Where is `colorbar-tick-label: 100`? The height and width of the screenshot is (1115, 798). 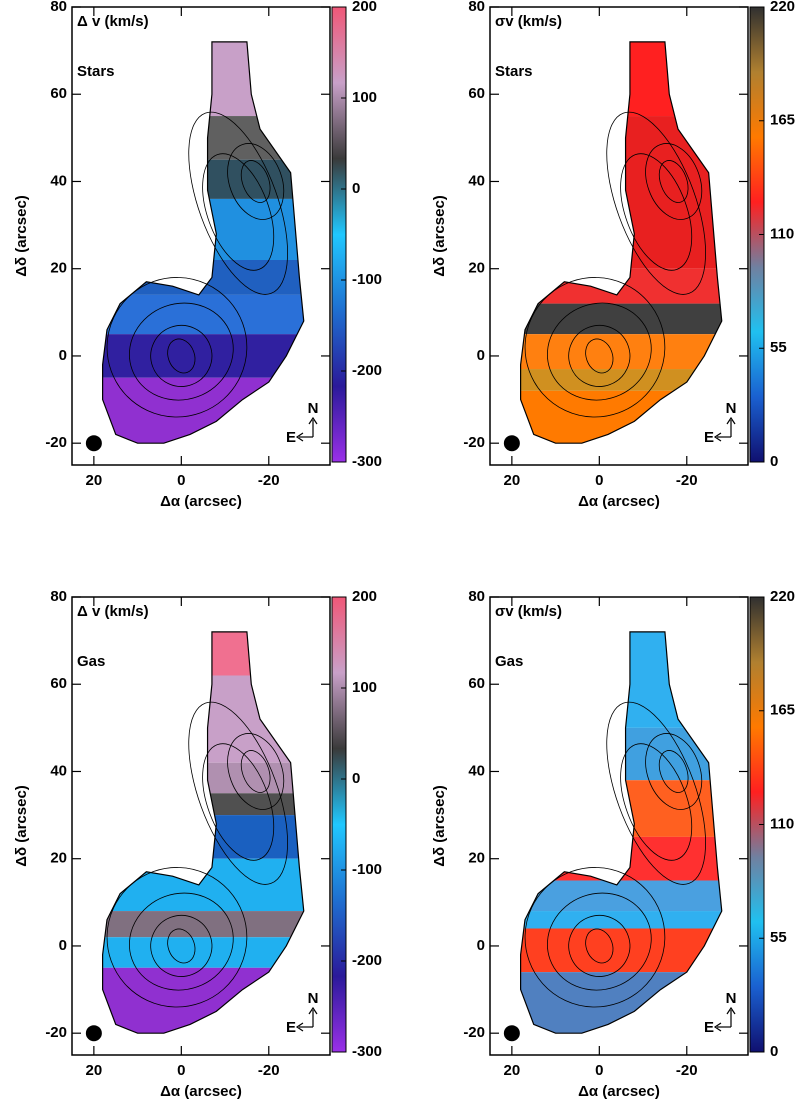 colorbar-tick-label: 100 is located at coordinates (364, 97).